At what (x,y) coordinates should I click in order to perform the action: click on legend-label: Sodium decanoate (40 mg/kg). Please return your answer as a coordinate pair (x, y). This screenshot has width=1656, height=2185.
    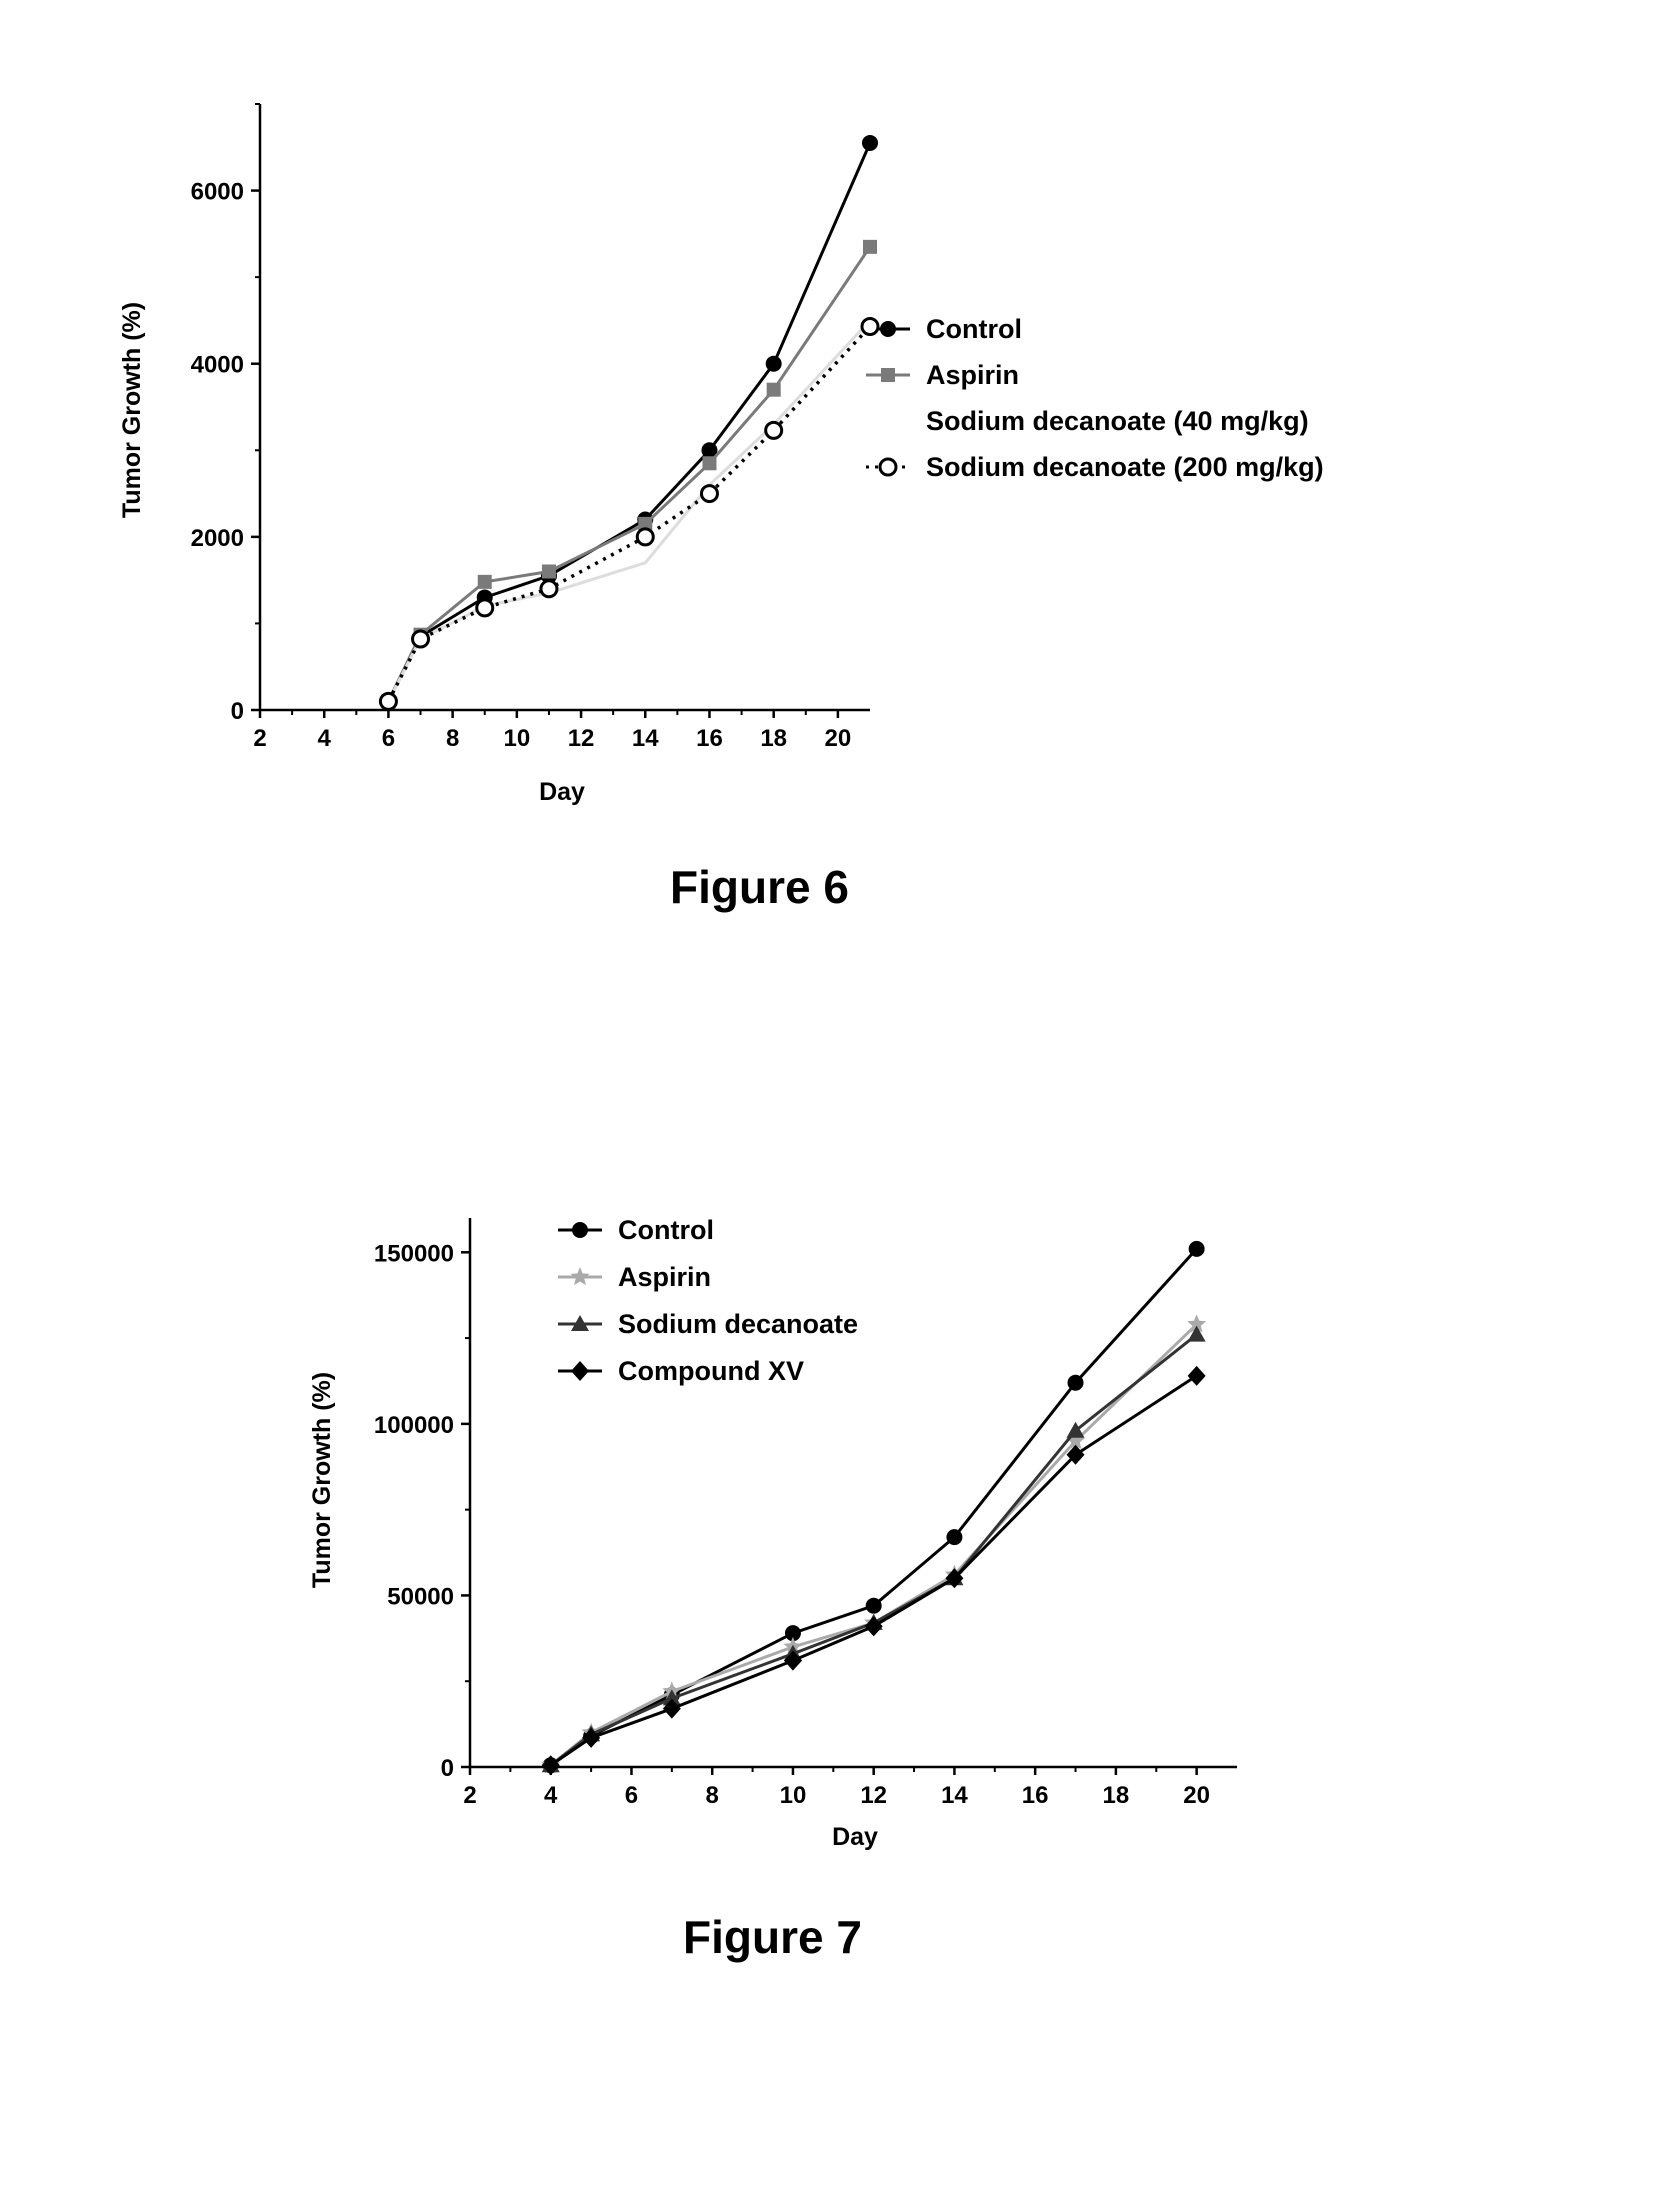
    Looking at the image, I should click on (1117, 421).